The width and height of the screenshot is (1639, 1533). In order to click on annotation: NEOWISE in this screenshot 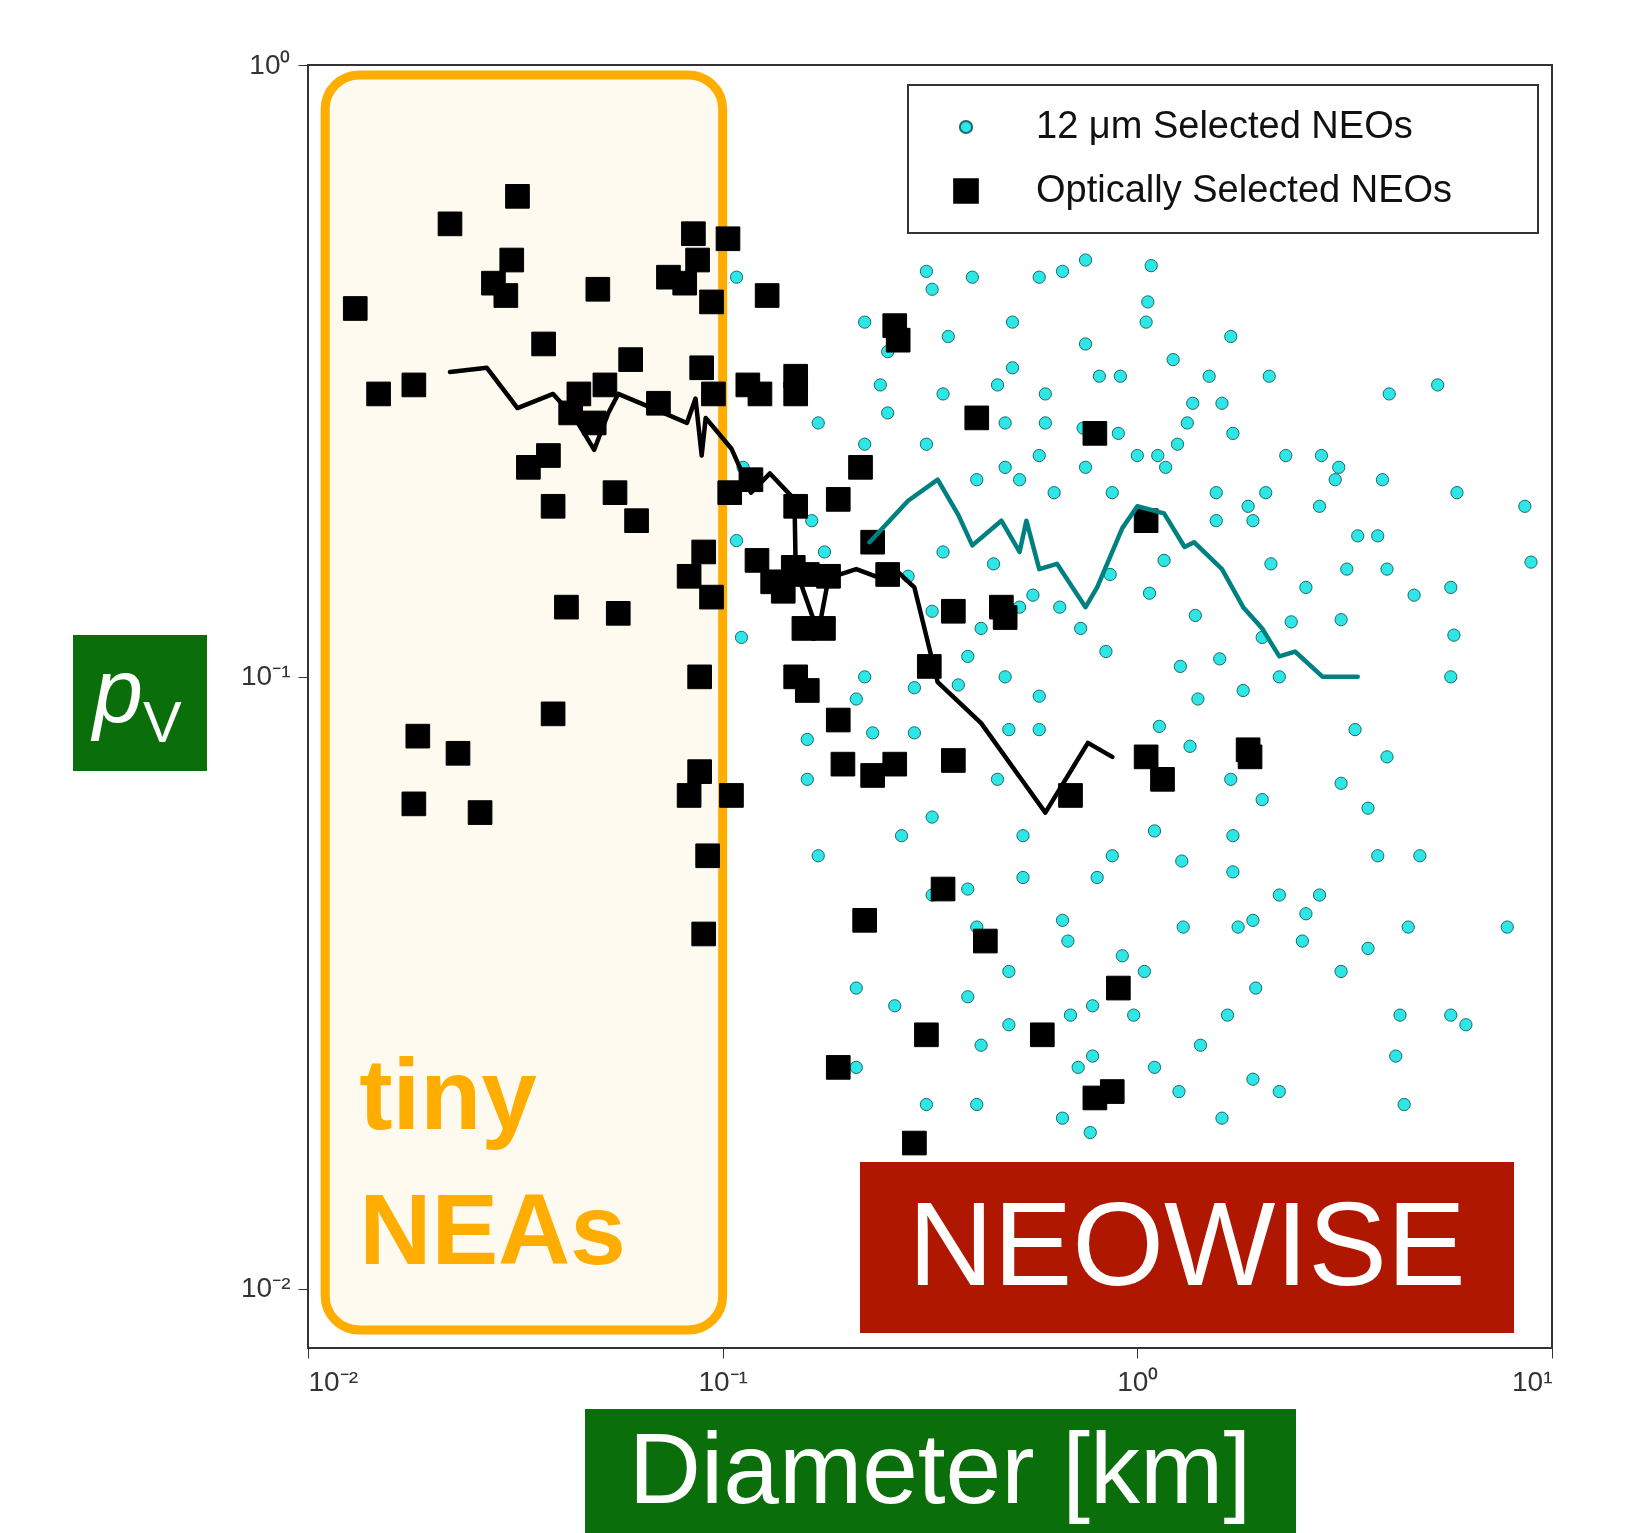, I will do `click(1187, 1244)`.